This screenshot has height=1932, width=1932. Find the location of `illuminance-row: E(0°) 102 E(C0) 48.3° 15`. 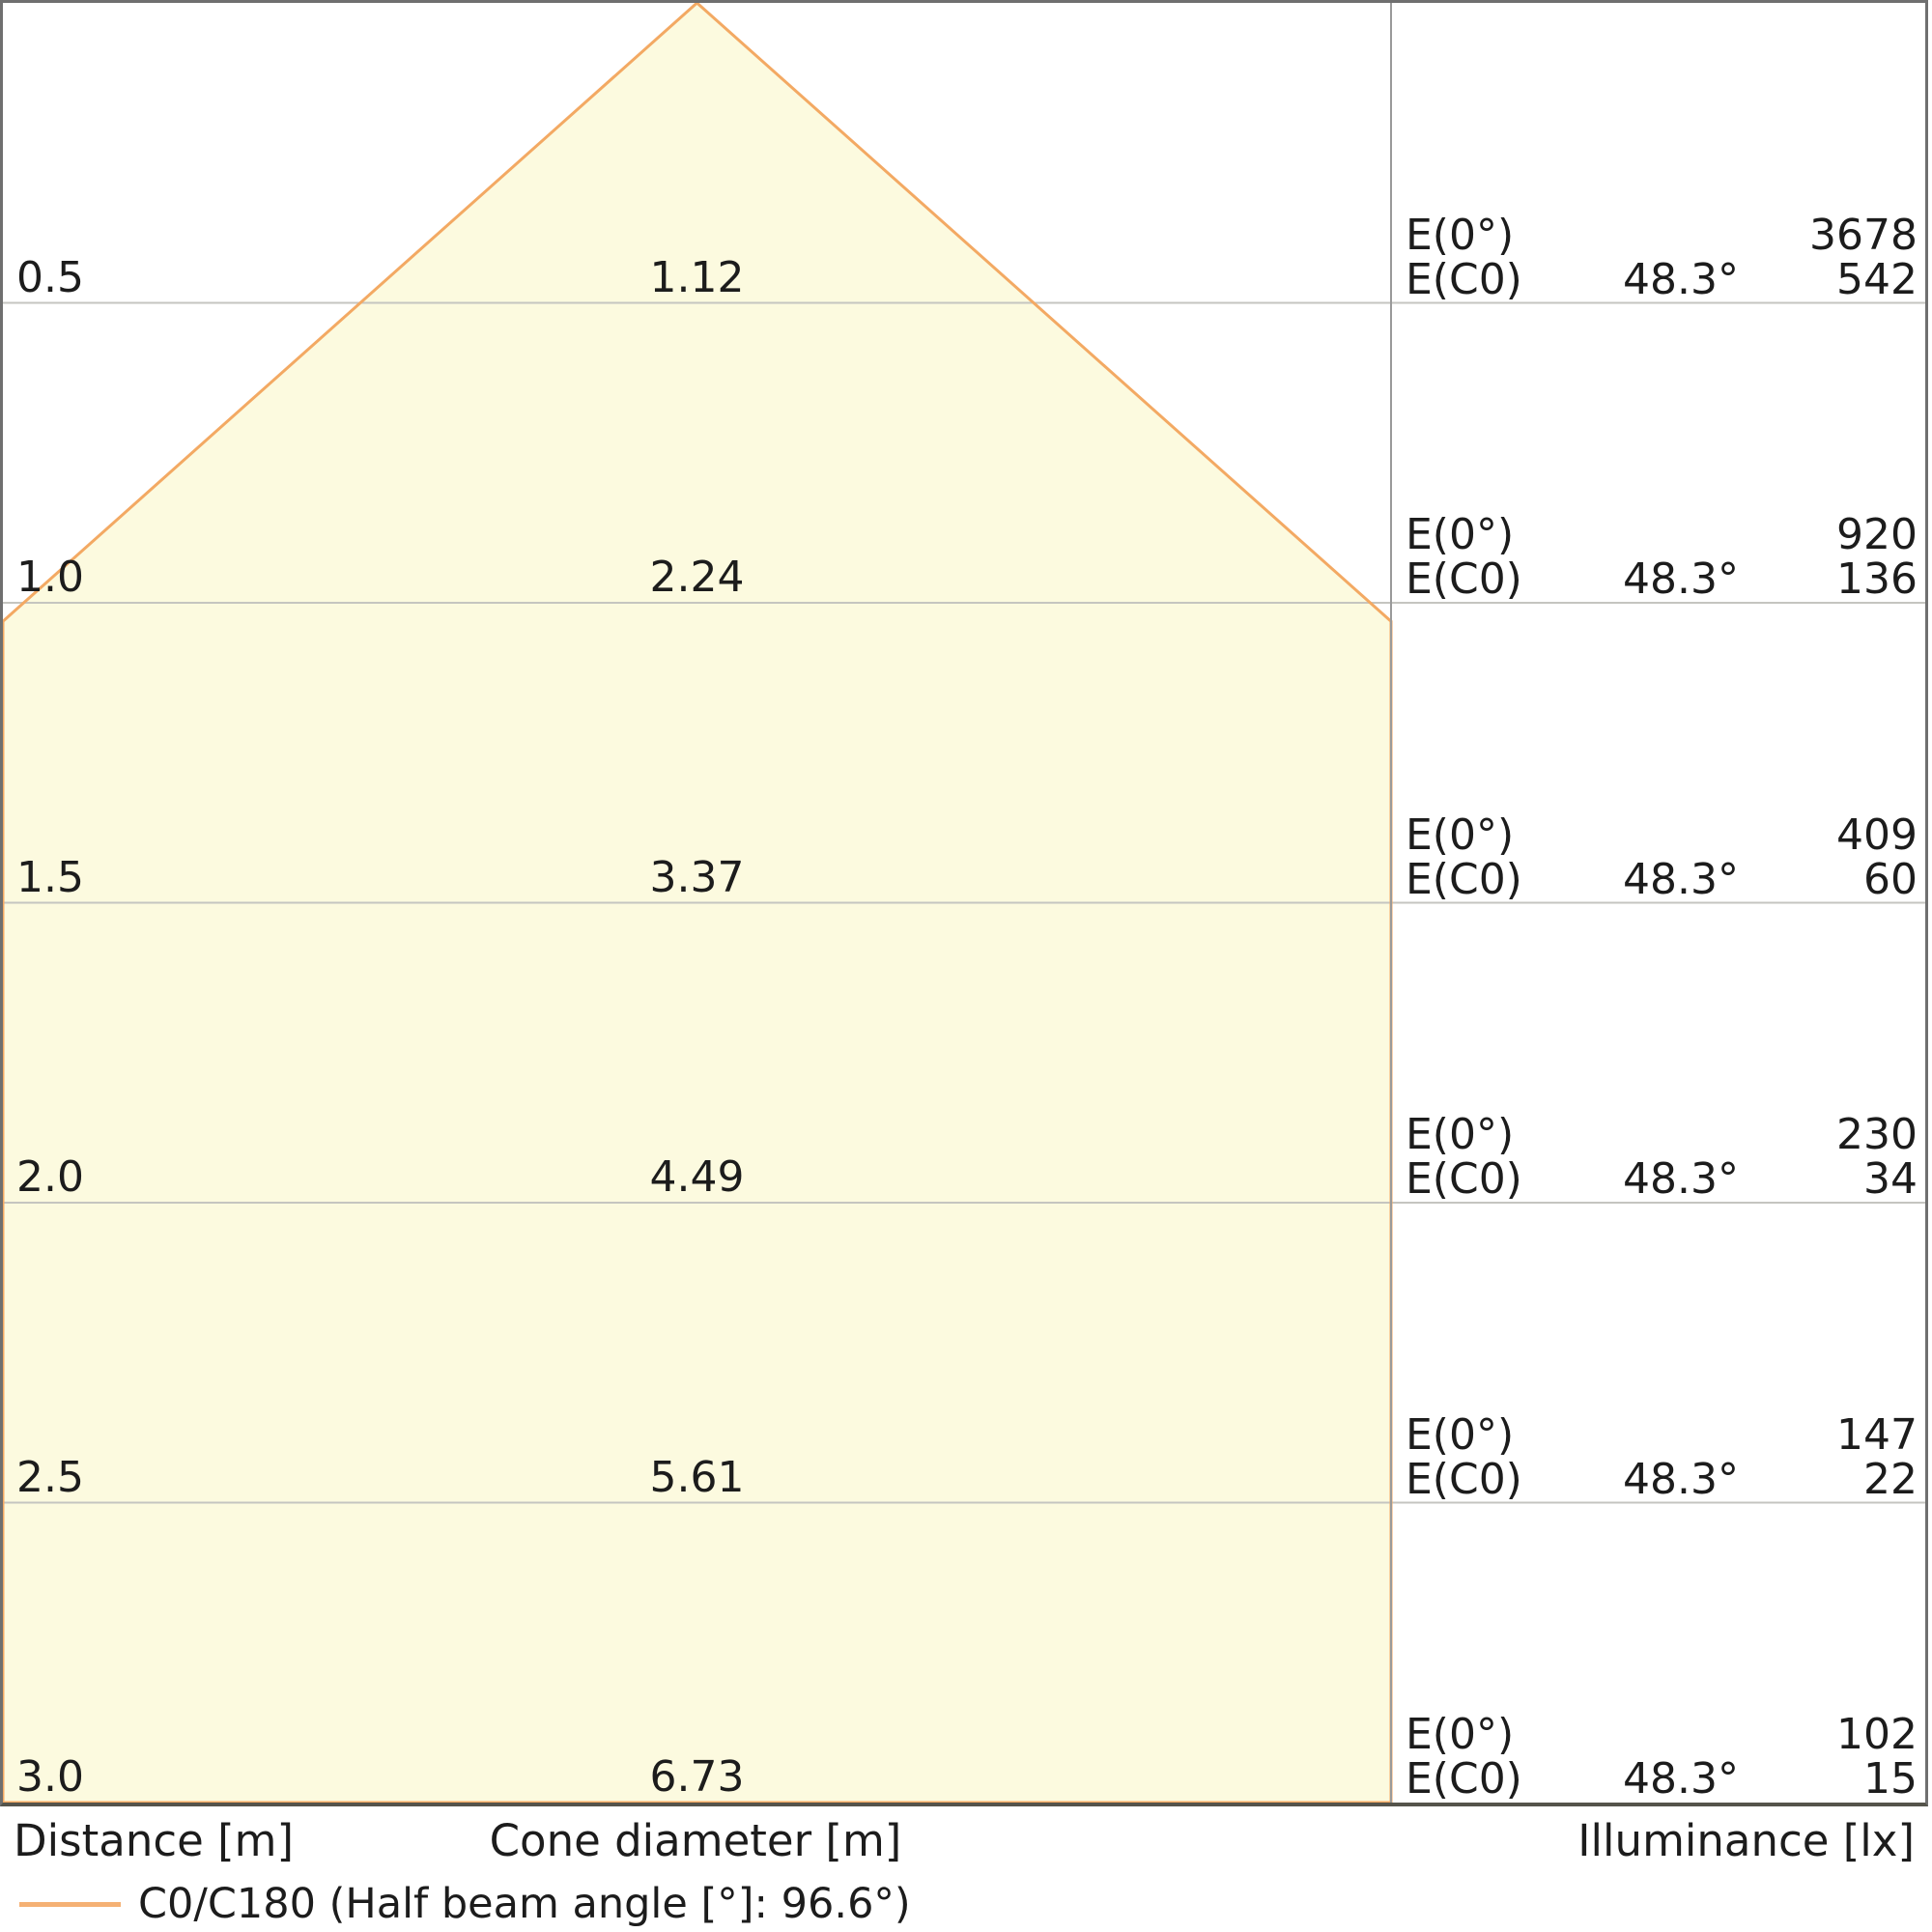

illuminance-row: E(0°) 102 E(C0) 48.3° 15 is located at coordinates (1662, 1757).